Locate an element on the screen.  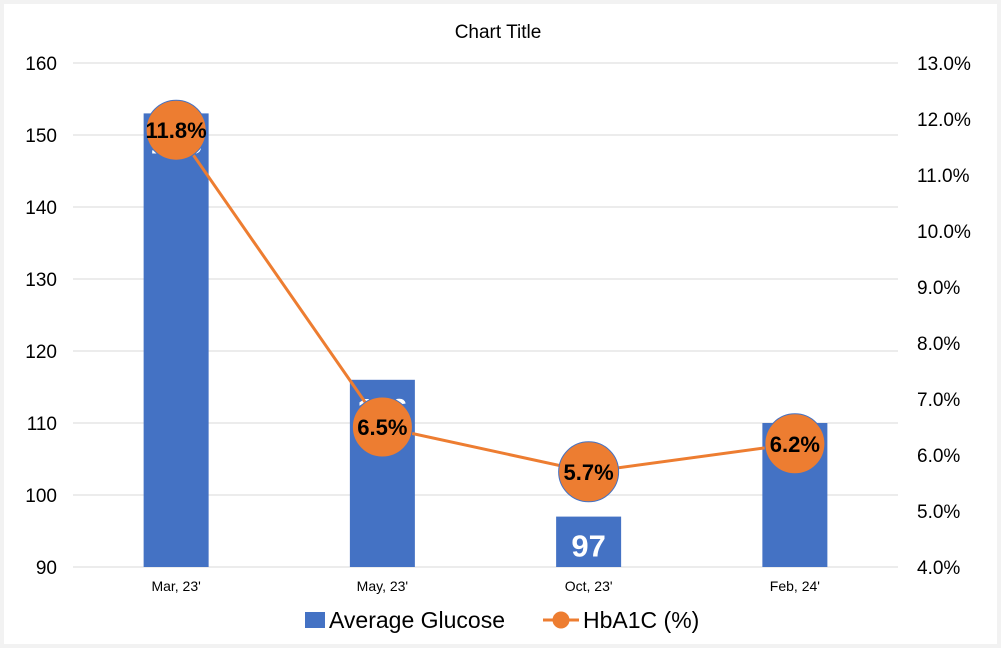
legend-swatch-bar is located at coordinates (315, 620).